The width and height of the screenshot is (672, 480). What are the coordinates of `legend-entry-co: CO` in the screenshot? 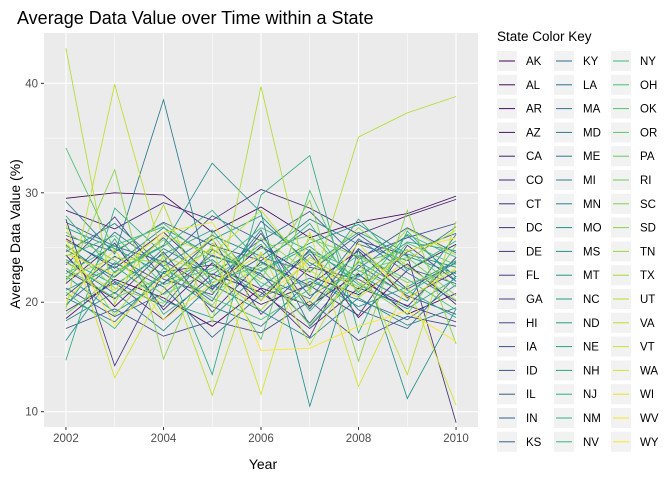 It's located at (520, 180).